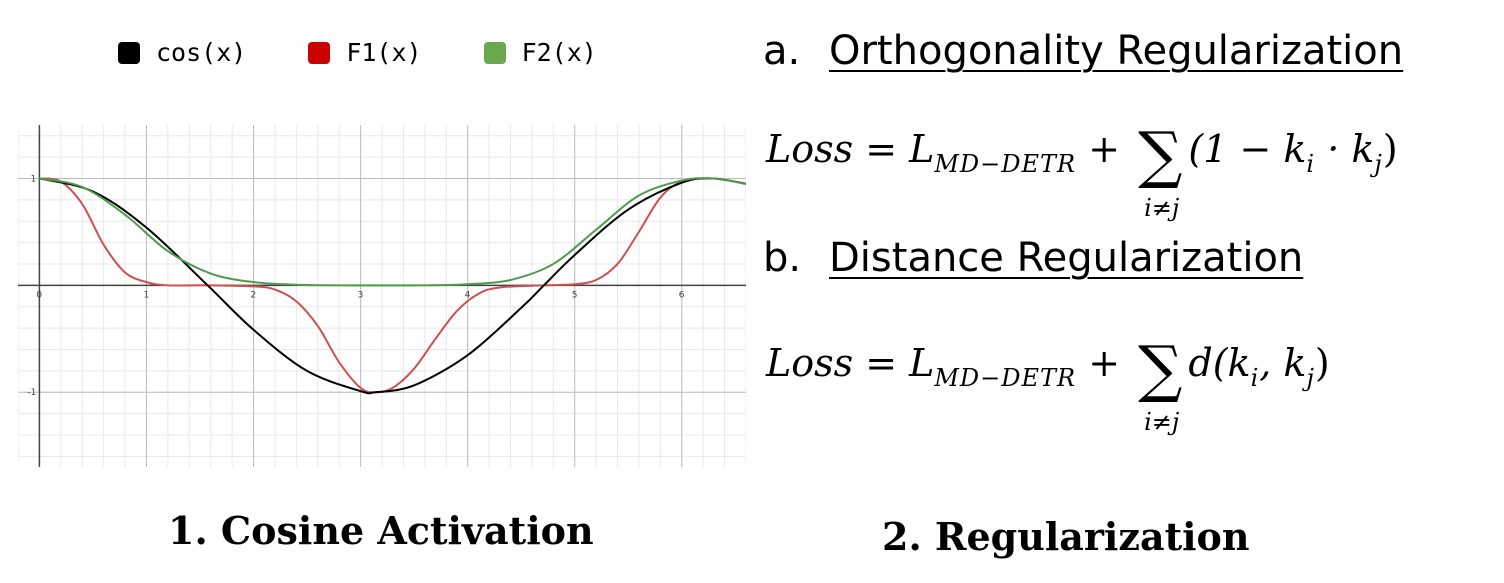 The image size is (1504, 583). I want to click on section-b-letter: b., so click(782, 258).